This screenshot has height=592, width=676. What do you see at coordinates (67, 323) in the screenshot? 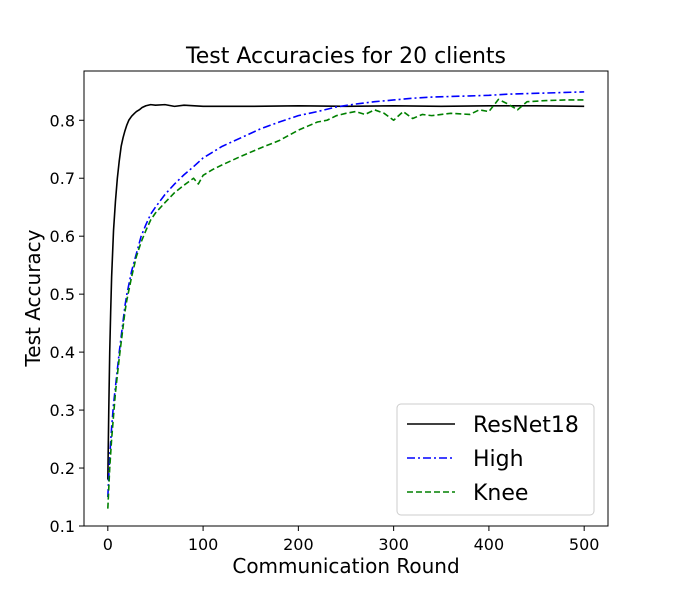
I see `y-axis-ticks: 0.1 0.2 0.3 0.4 0.5 0.6 0.7 0.8` at bounding box center [67, 323].